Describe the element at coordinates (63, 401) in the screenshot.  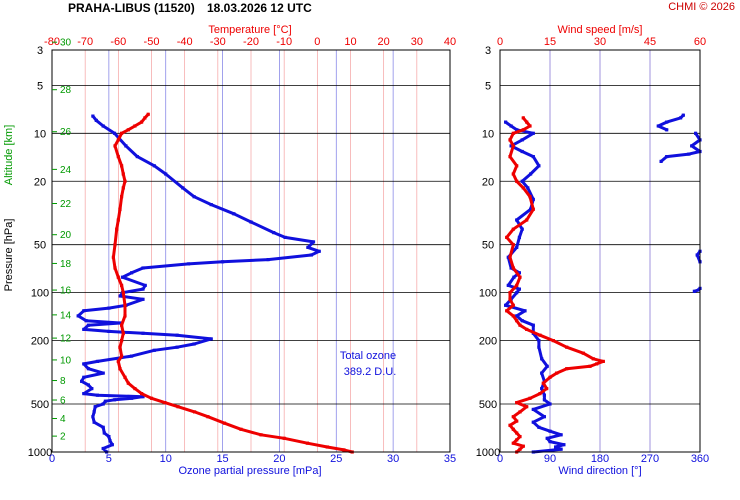
I see `altitude-tick-label: 6` at that location.